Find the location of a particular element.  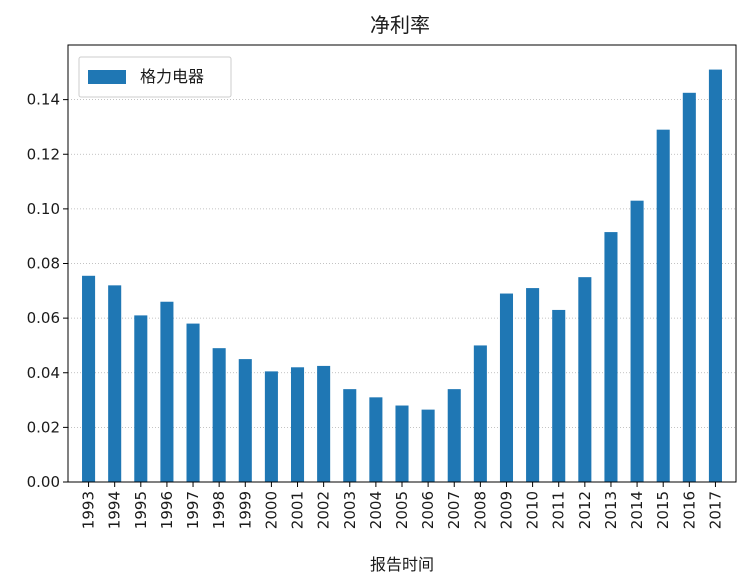

bar-2002 is located at coordinates (324, 423).